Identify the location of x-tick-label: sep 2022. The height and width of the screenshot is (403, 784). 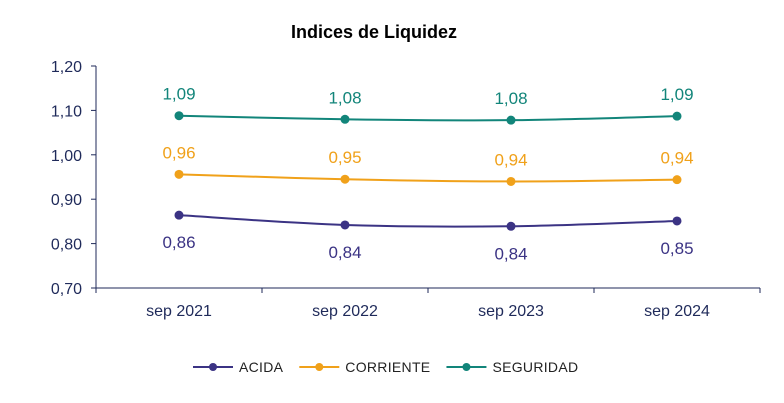
(345, 311).